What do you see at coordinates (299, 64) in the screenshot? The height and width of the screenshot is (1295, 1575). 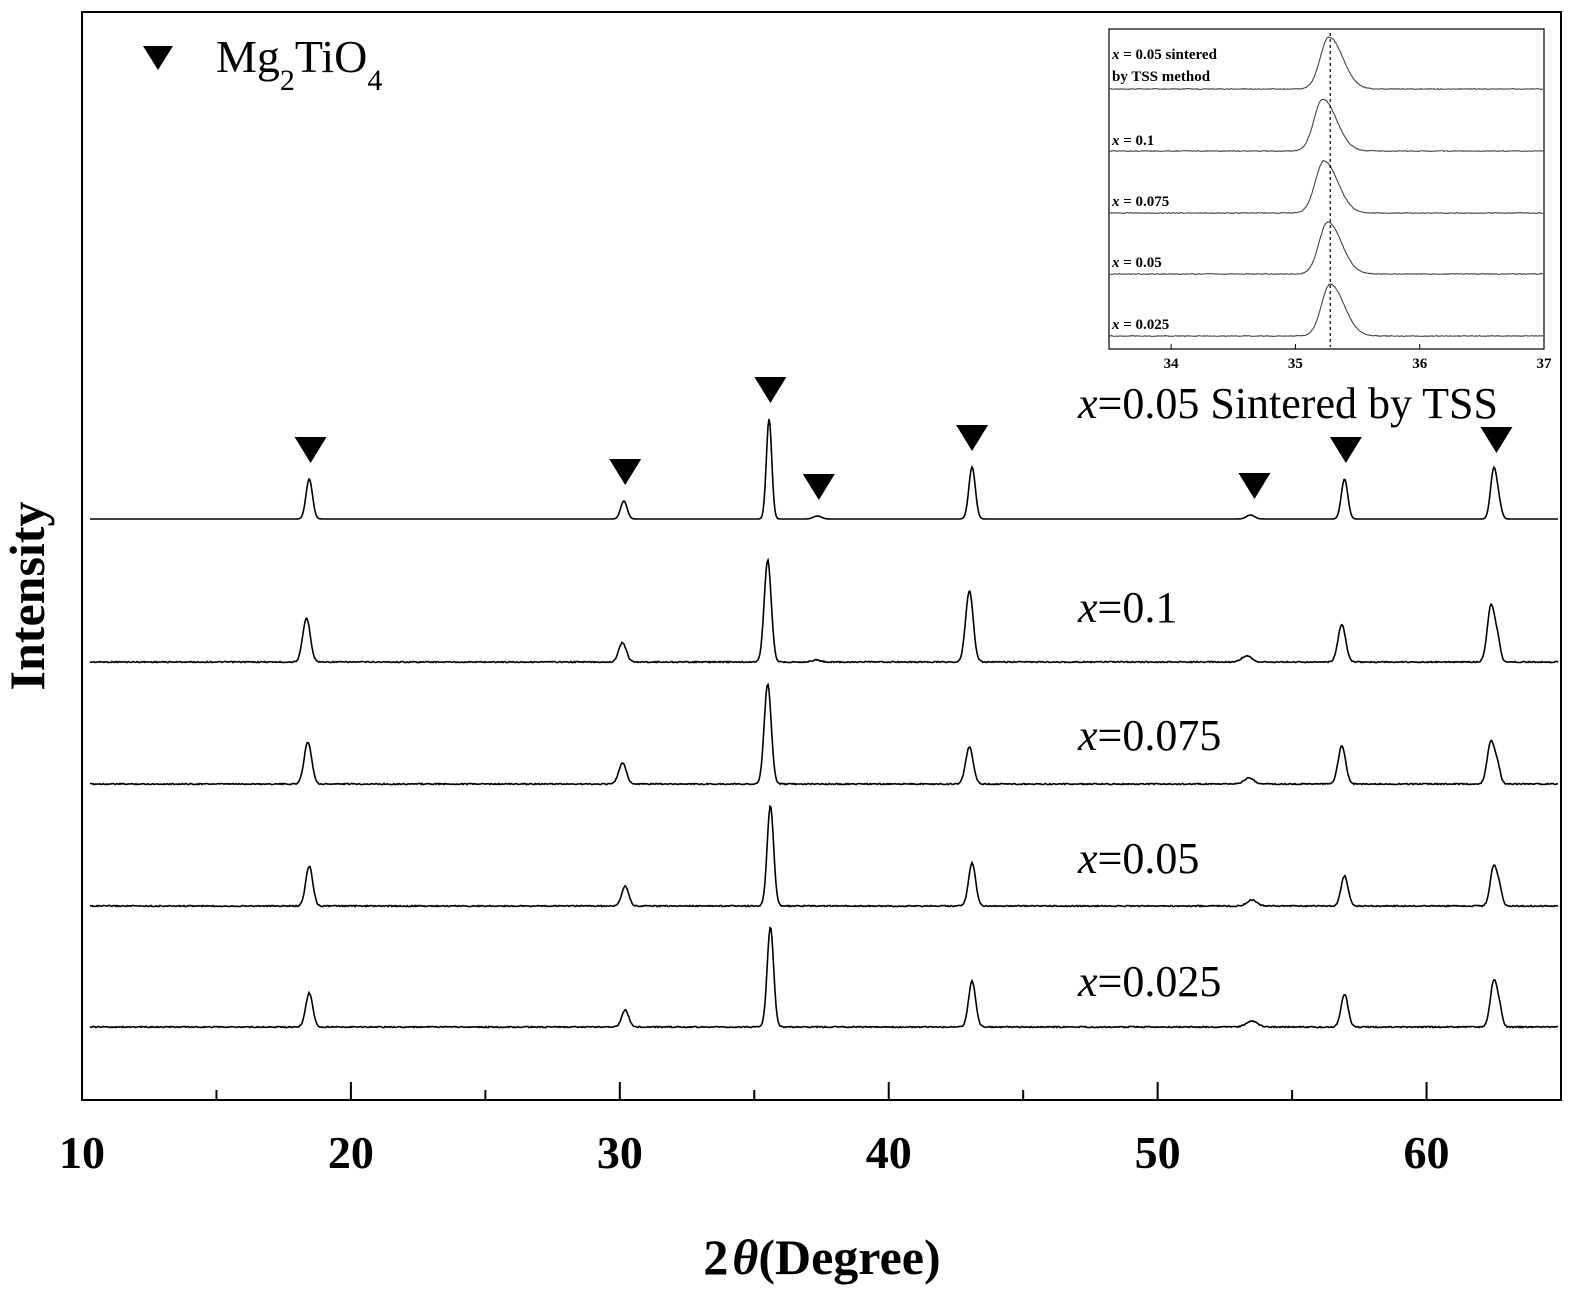 I see `legend-text: Mg2TiO4` at bounding box center [299, 64].